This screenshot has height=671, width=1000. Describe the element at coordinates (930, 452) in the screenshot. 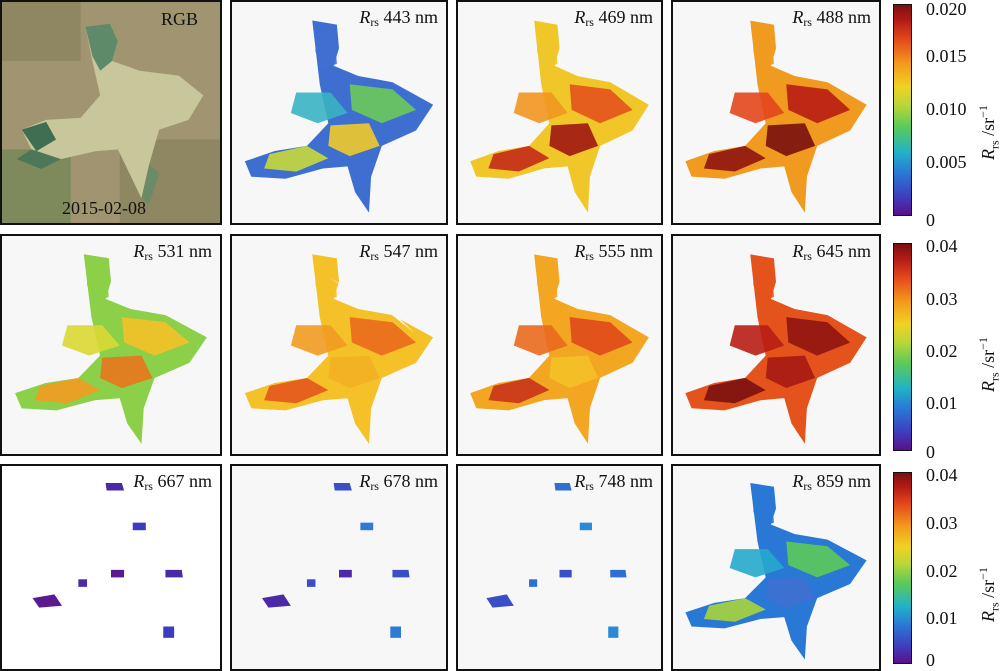

I see `colorbar-2-tick: 0` at that location.